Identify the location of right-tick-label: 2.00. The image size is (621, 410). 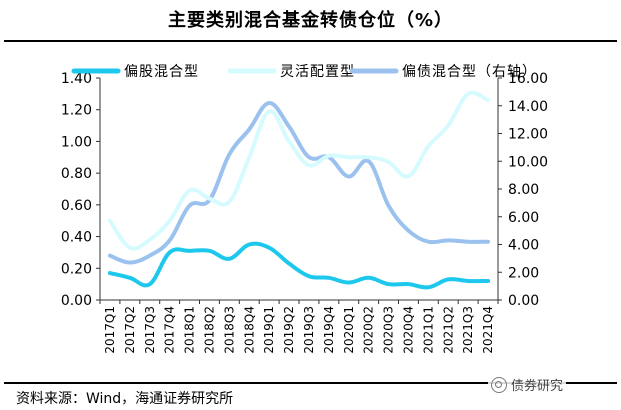
(523, 273).